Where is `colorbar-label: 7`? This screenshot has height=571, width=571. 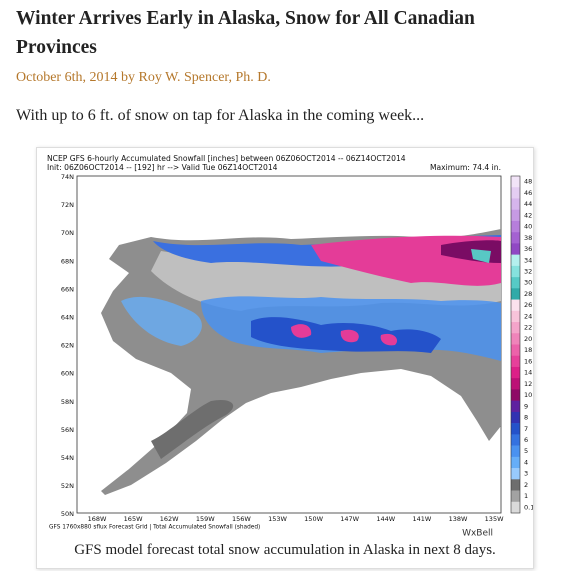 colorbar-label: 7 is located at coordinates (526, 429).